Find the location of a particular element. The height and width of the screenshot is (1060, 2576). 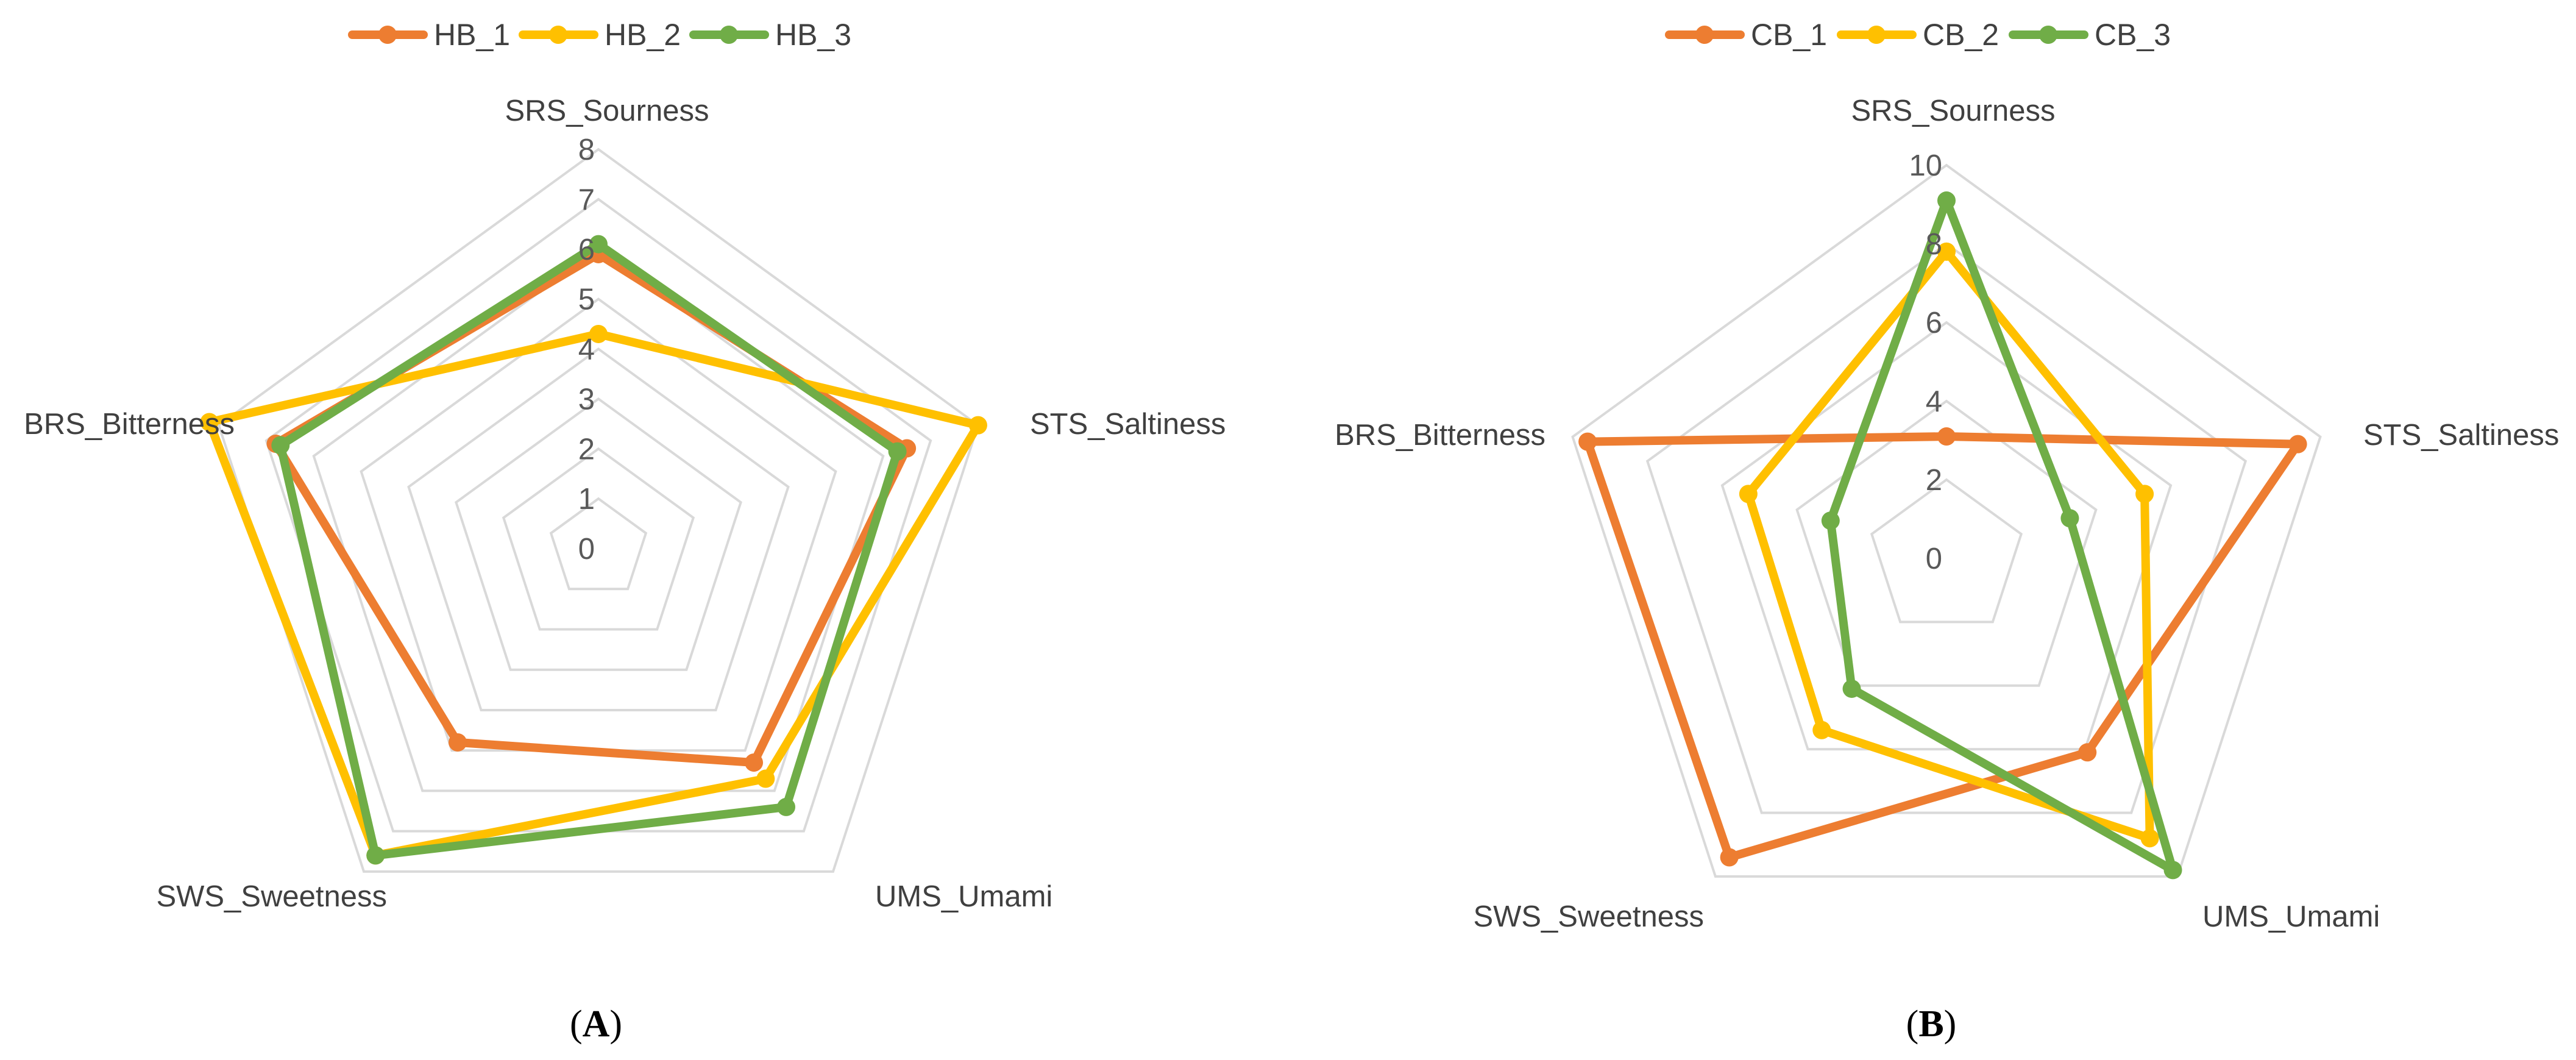

legend-b: CB_1 CB_2 CB_3 is located at coordinates (1918, 35).